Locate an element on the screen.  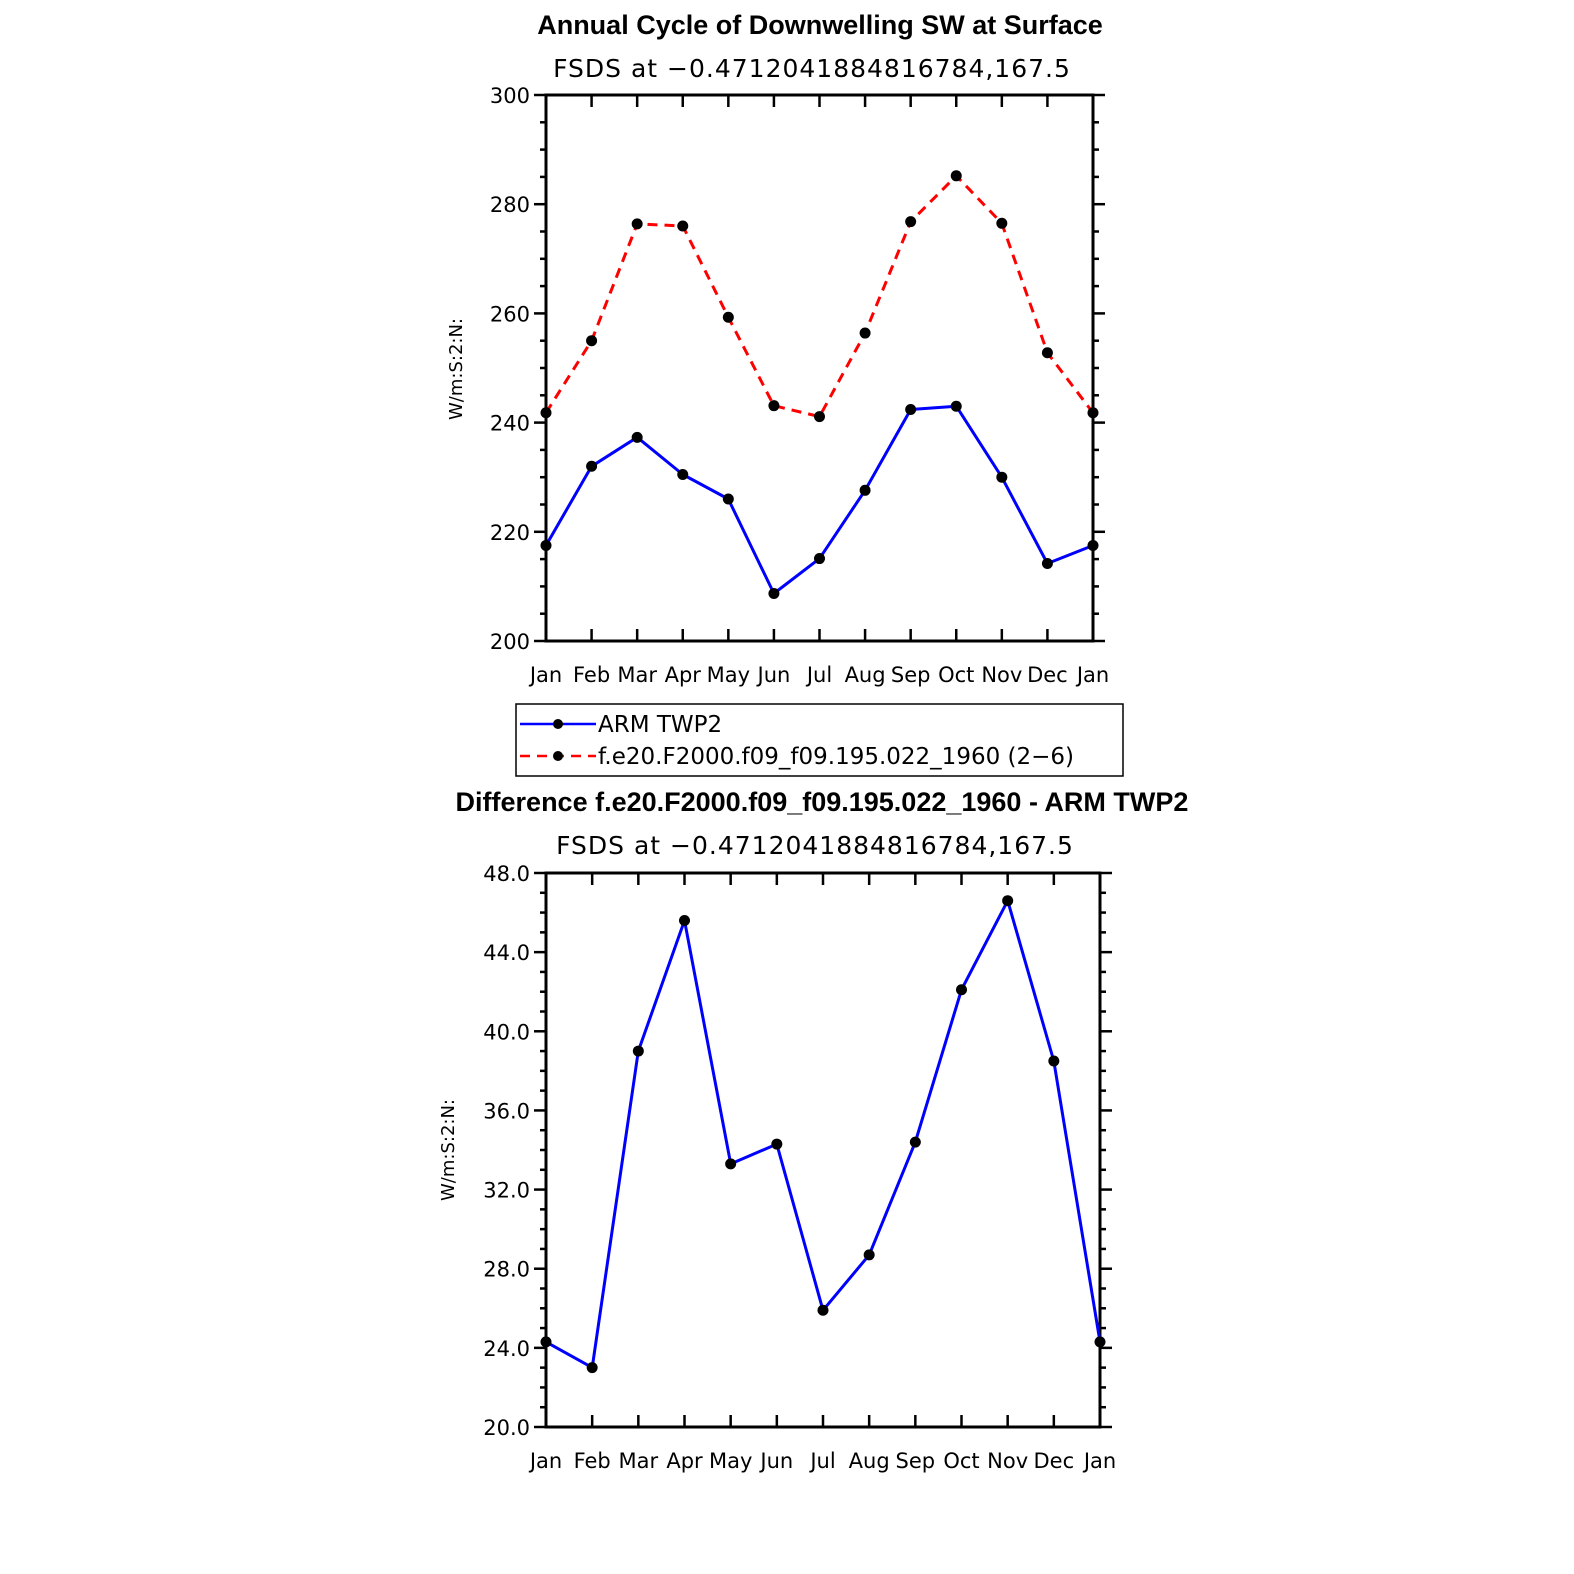
y-tick-label: 44.0 is located at coordinates (506, 953).